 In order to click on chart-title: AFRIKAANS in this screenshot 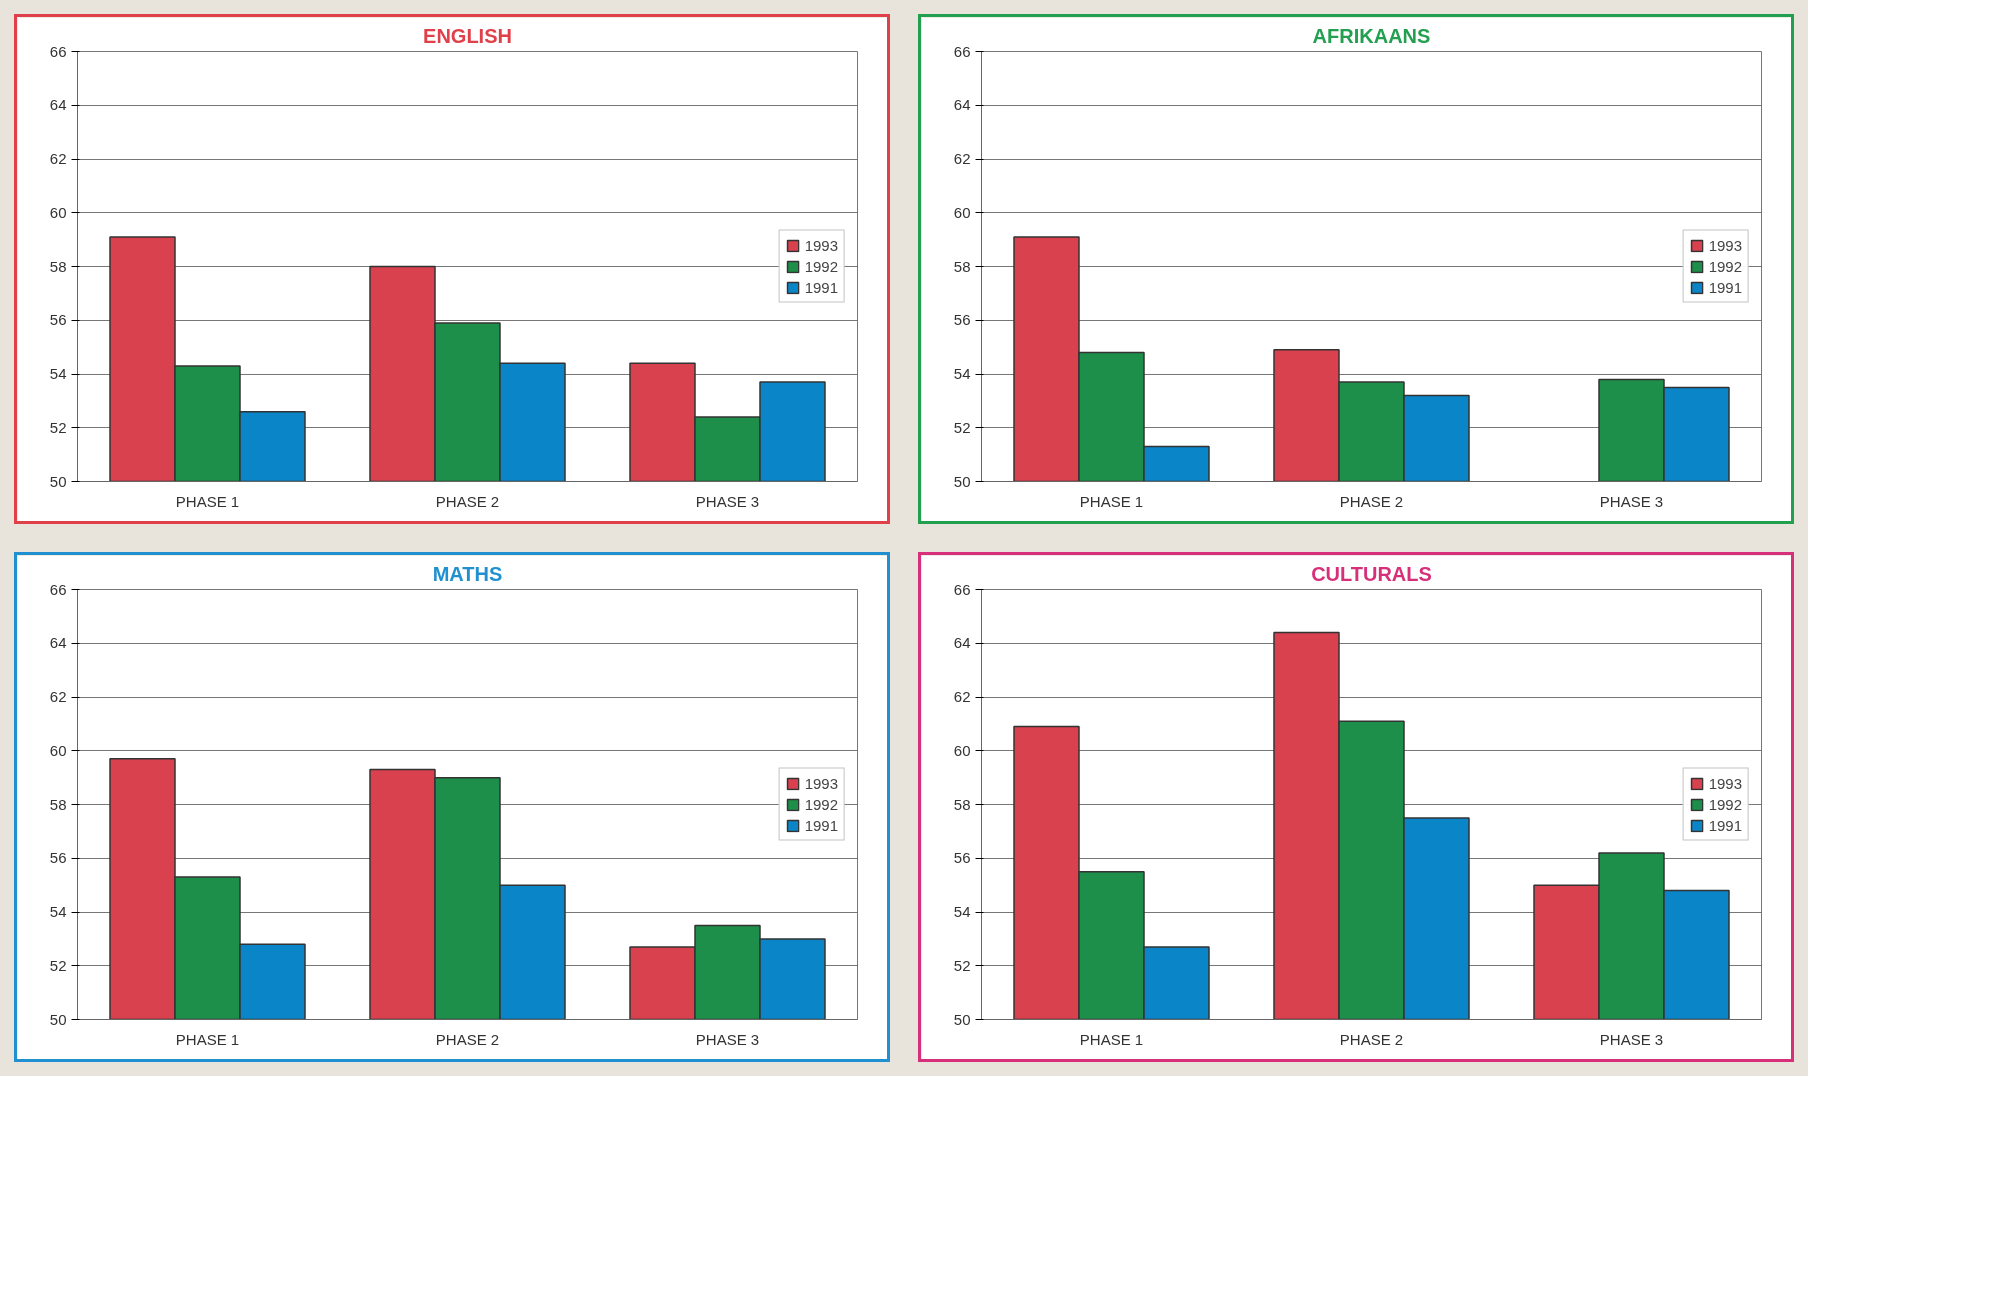, I will do `click(1371, 35)`.